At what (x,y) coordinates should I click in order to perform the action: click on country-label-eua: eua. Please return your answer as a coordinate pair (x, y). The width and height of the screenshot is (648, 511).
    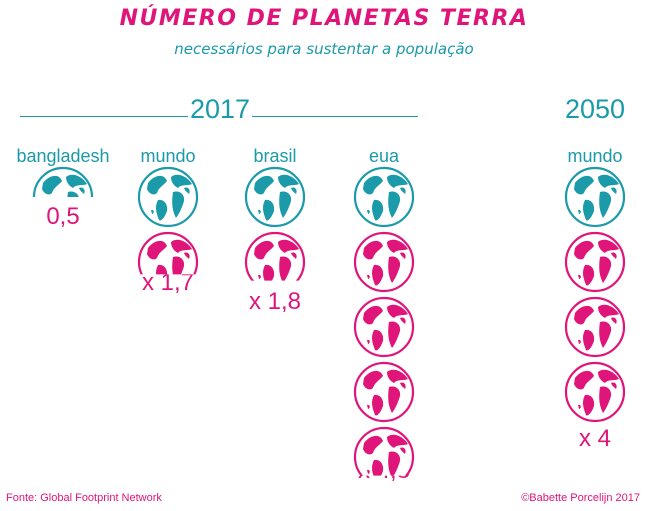
    Looking at the image, I should click on (384, 156).